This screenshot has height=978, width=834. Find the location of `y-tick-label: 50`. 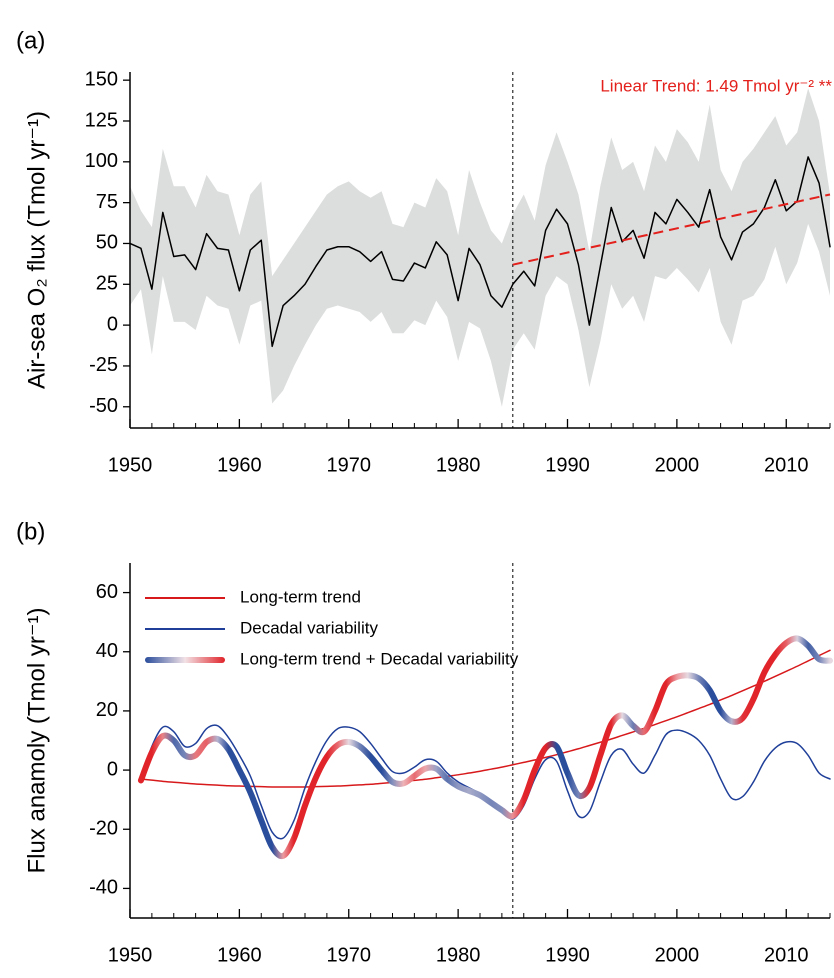

y-tick-label: 50 is located at coordinates (107, 243).